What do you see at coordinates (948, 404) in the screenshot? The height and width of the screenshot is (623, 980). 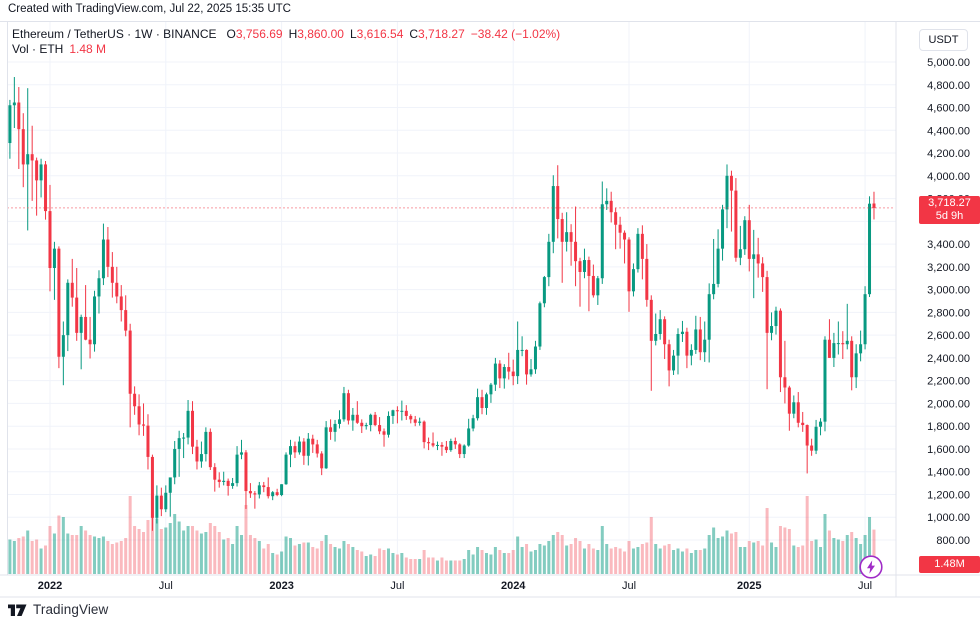 I see `svg-text: 2,000.00` at bounding box center [948, 404].